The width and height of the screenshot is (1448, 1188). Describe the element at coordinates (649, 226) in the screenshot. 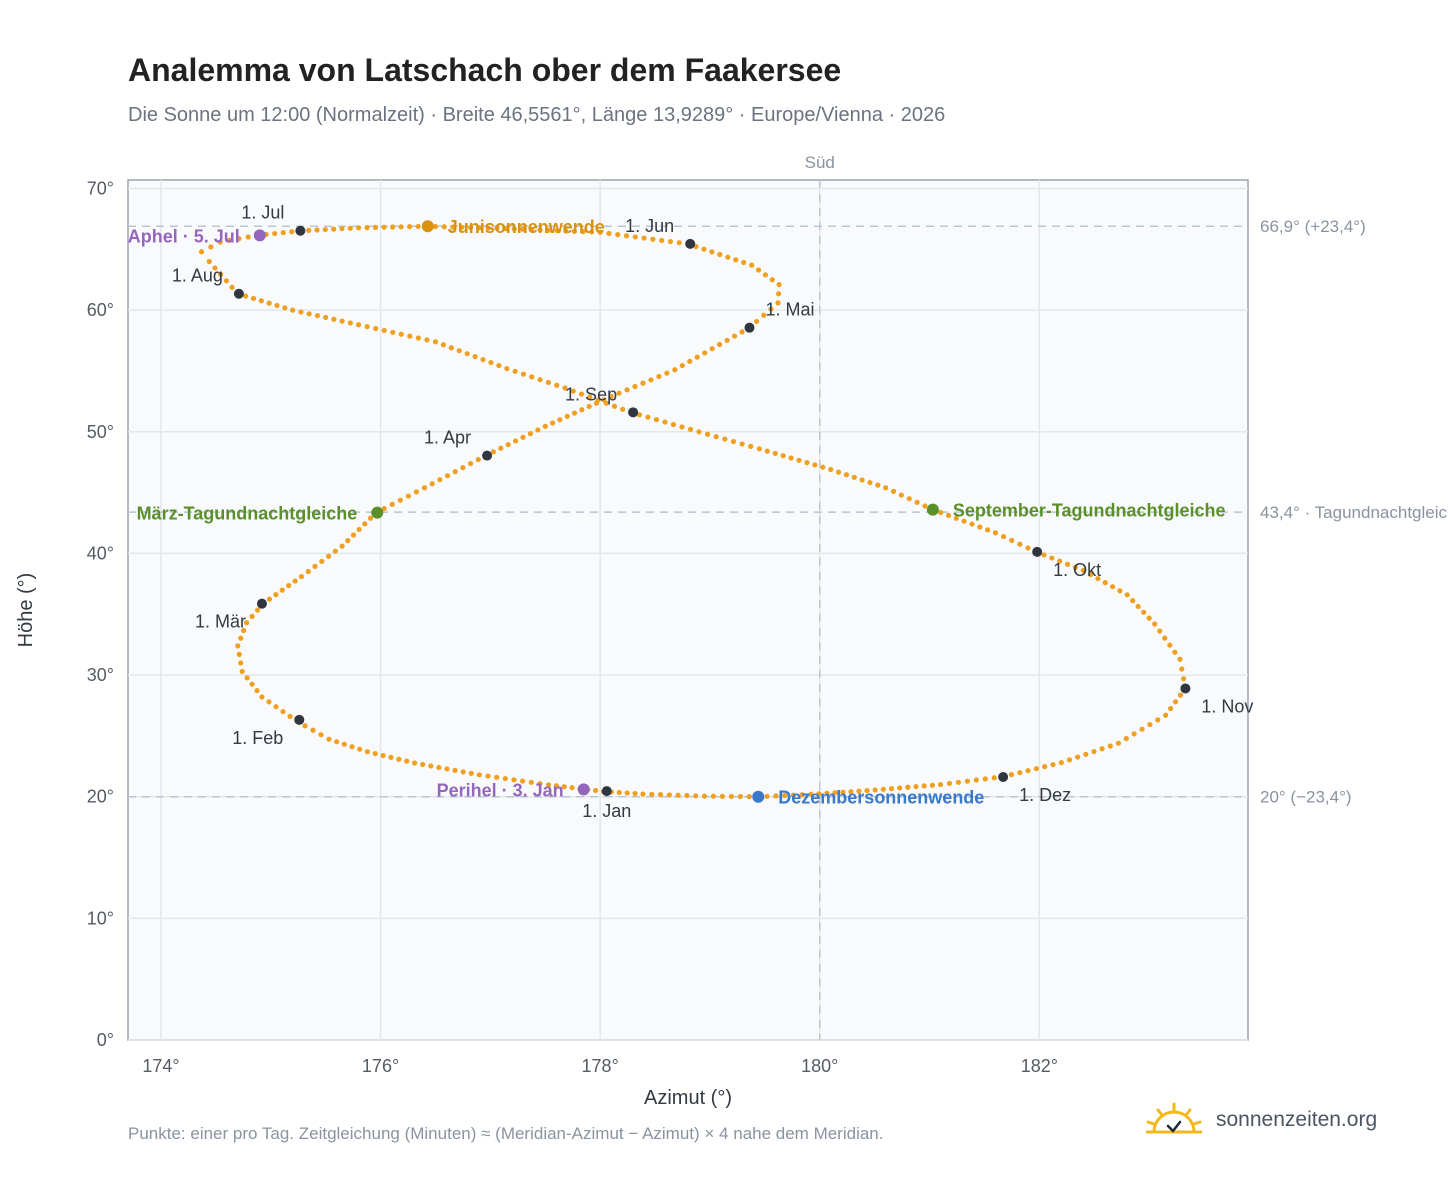

I see `month-label: 1. Jun` at that location.